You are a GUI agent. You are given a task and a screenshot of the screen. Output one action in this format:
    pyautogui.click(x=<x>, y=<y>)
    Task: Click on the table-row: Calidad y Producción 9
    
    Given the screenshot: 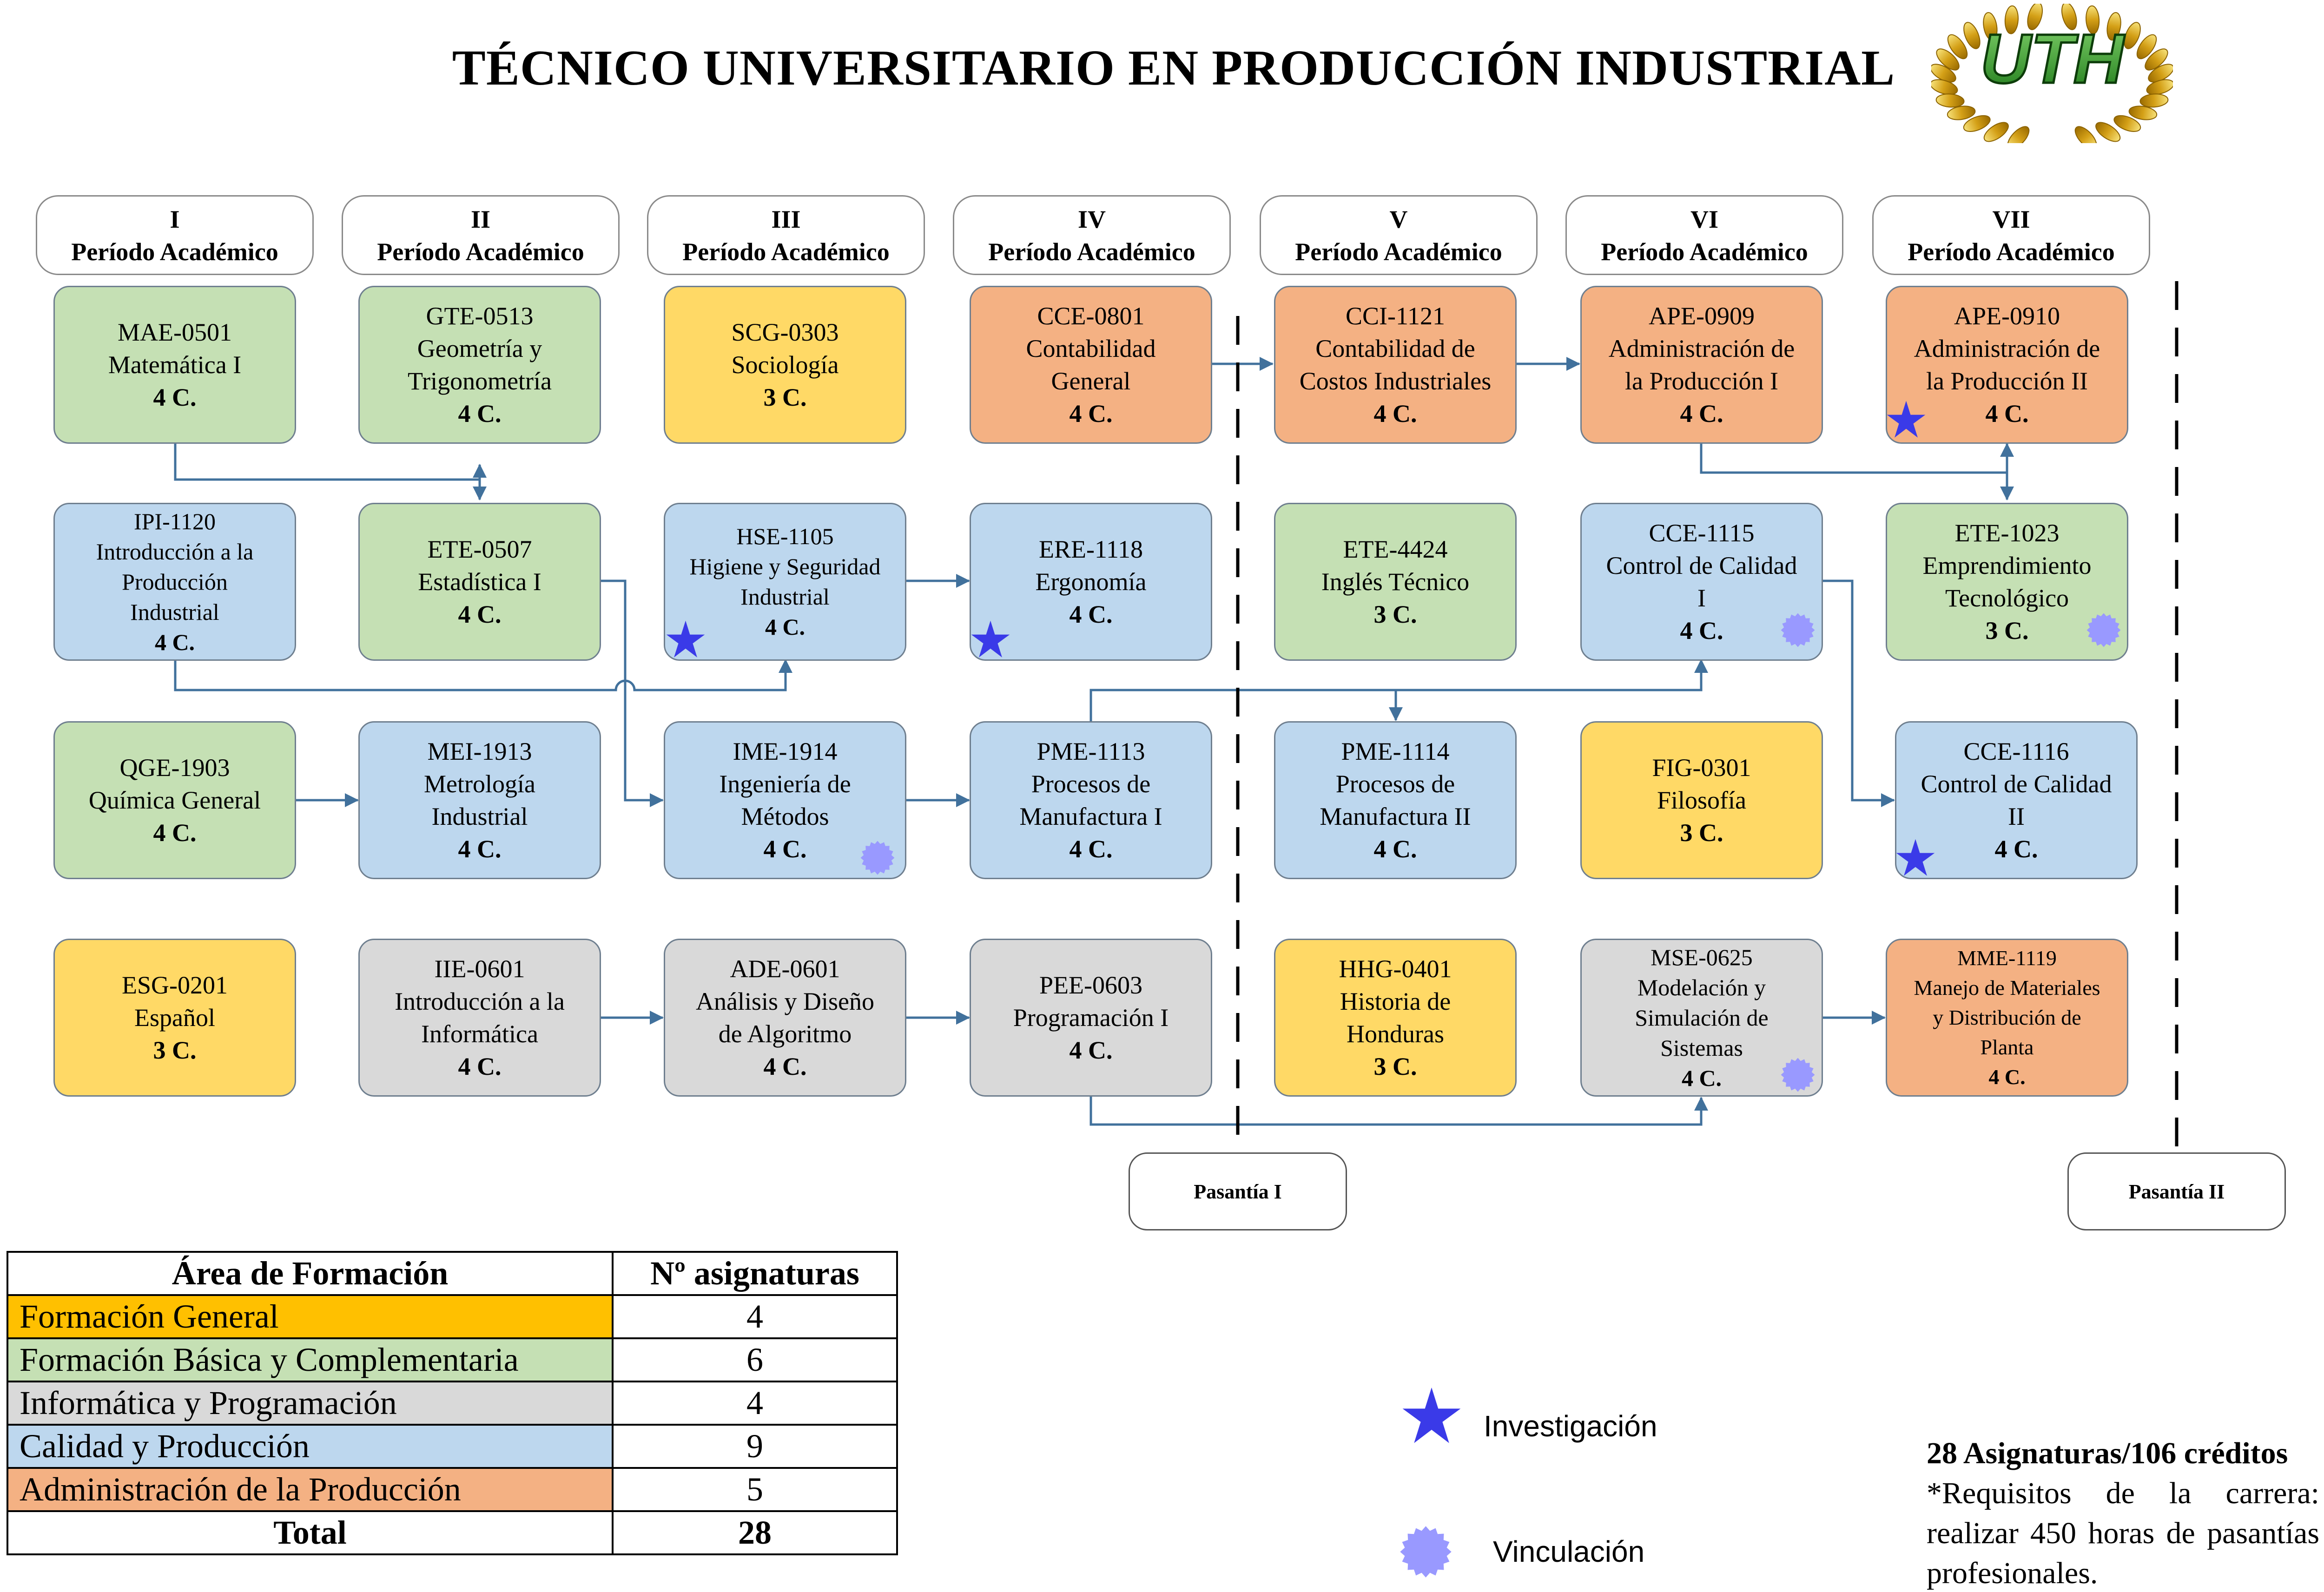 What is the action you would take?
    pyautogui.click(x=452, y=1446)
    